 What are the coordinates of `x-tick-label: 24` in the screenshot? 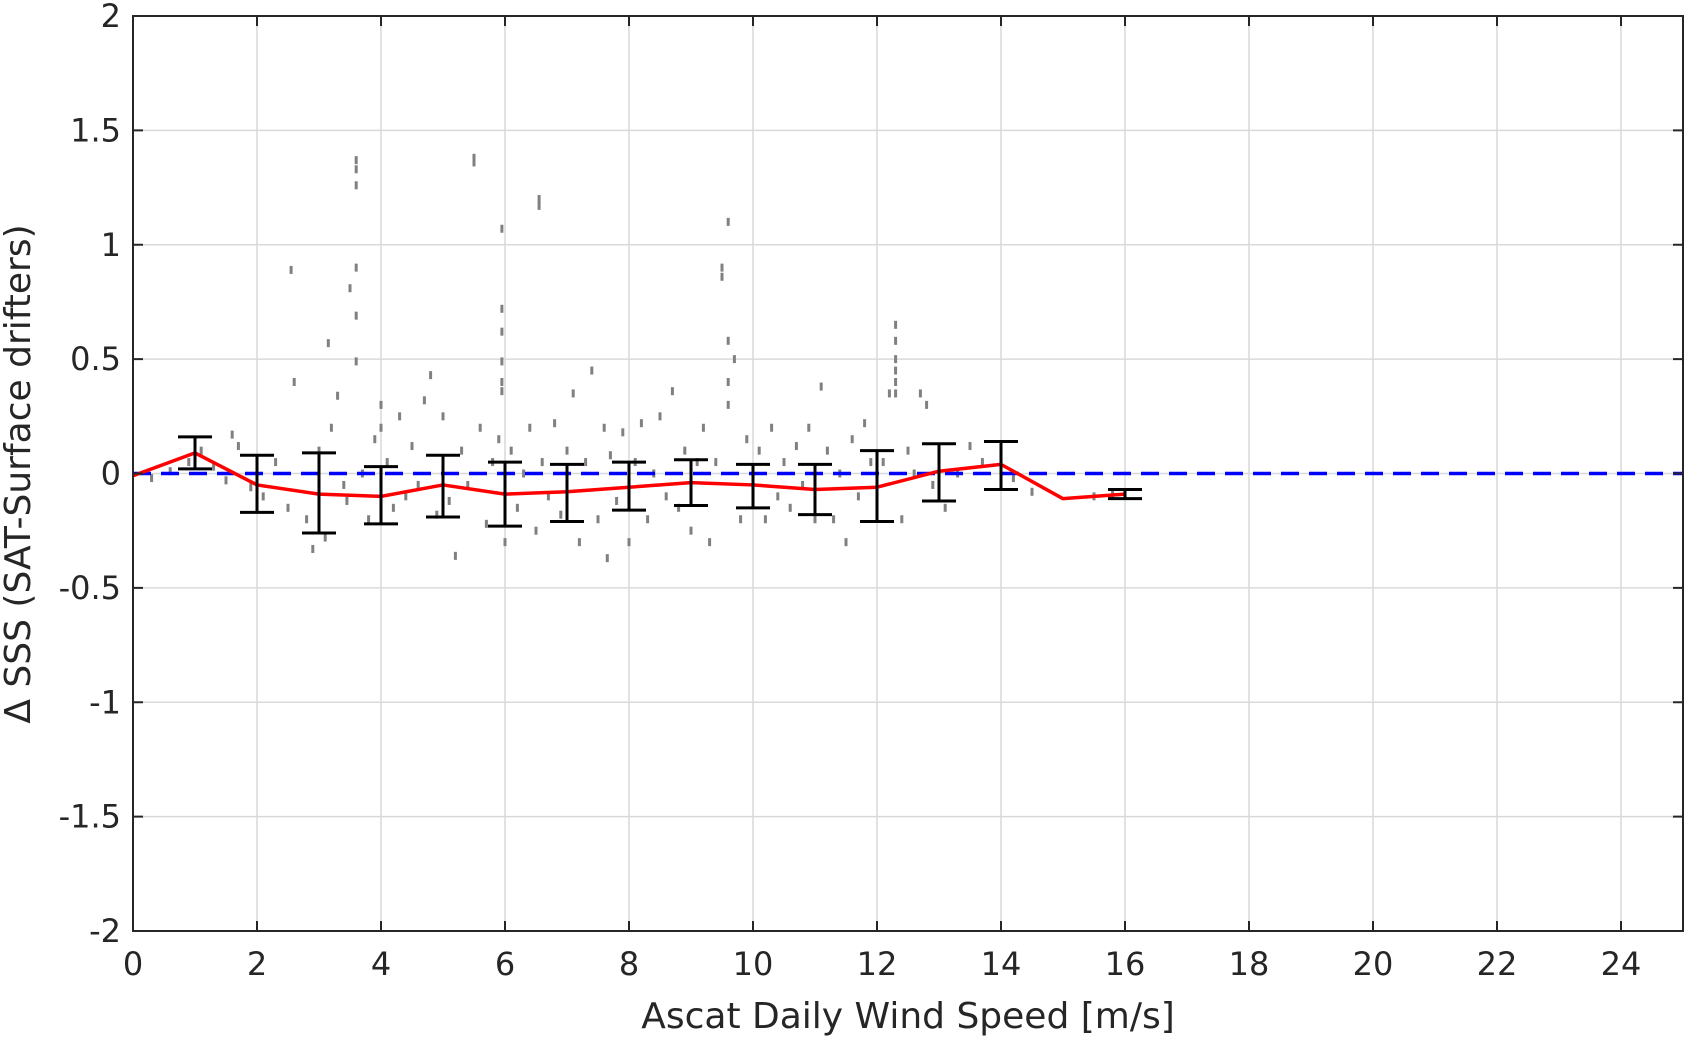 It's located at (1621, 964).